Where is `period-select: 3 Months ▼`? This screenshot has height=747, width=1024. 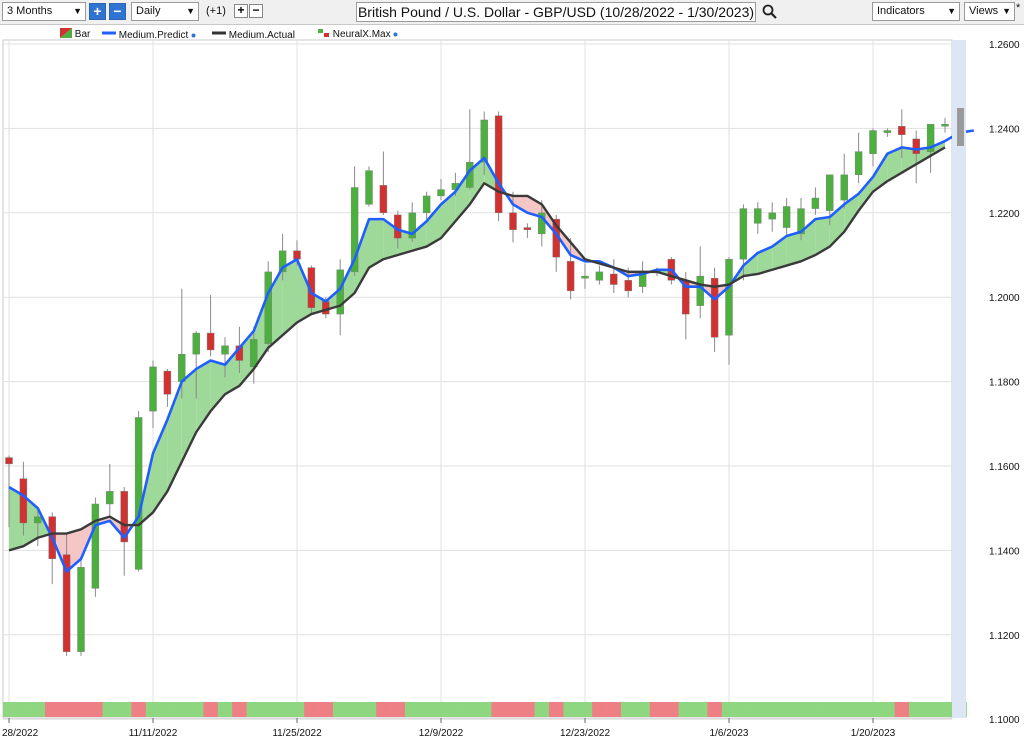 period-select: 3 Months ▼ is located at coordinates (44, 11).